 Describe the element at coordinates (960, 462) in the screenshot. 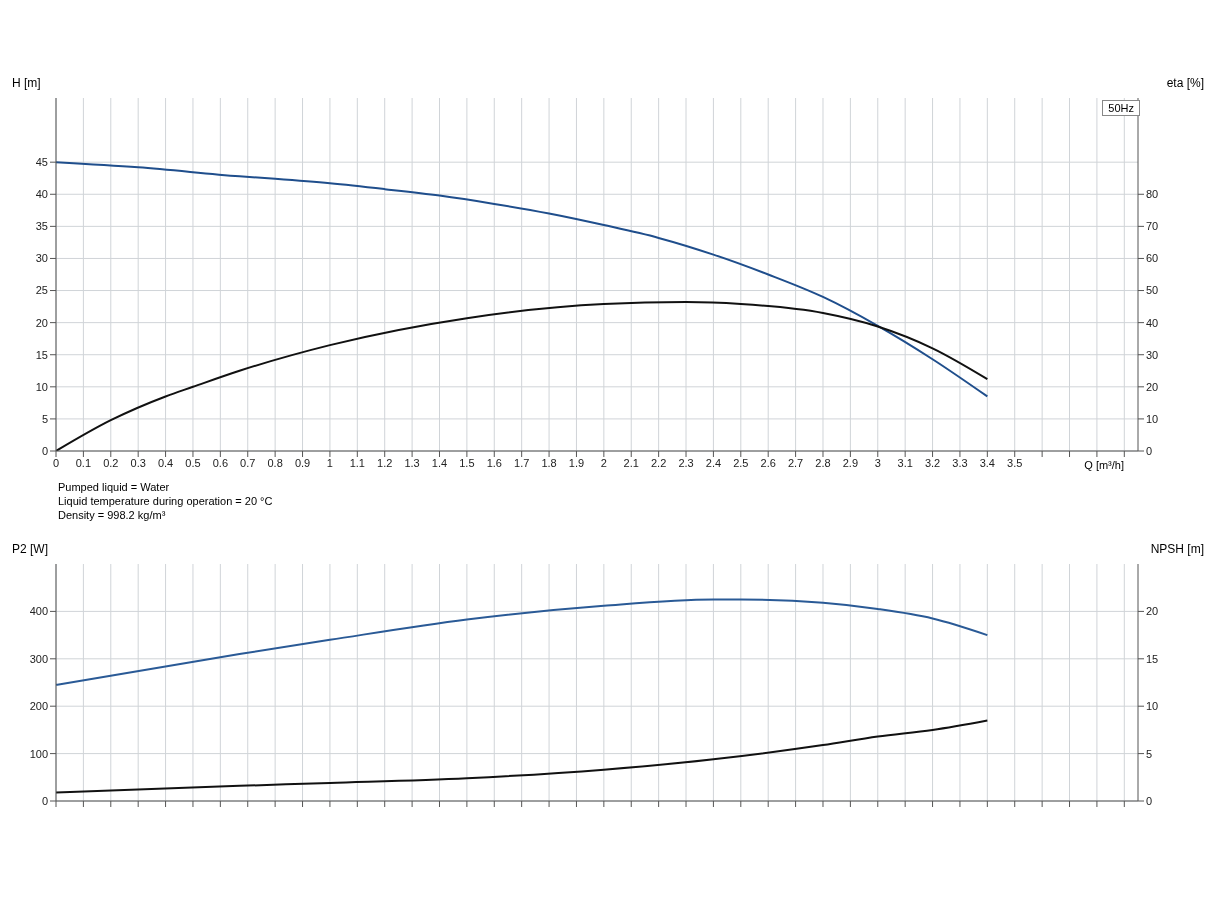

I see `x-tick-label: 3.3` at that location.